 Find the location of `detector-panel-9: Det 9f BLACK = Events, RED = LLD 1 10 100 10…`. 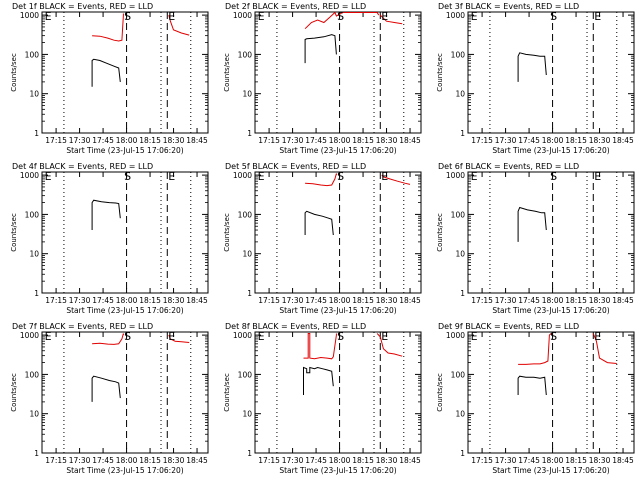

detector-panel-9: Det 9f BLACK = Events, RED = LLD 1 10 100 10… is located at coordinates (532, 400).